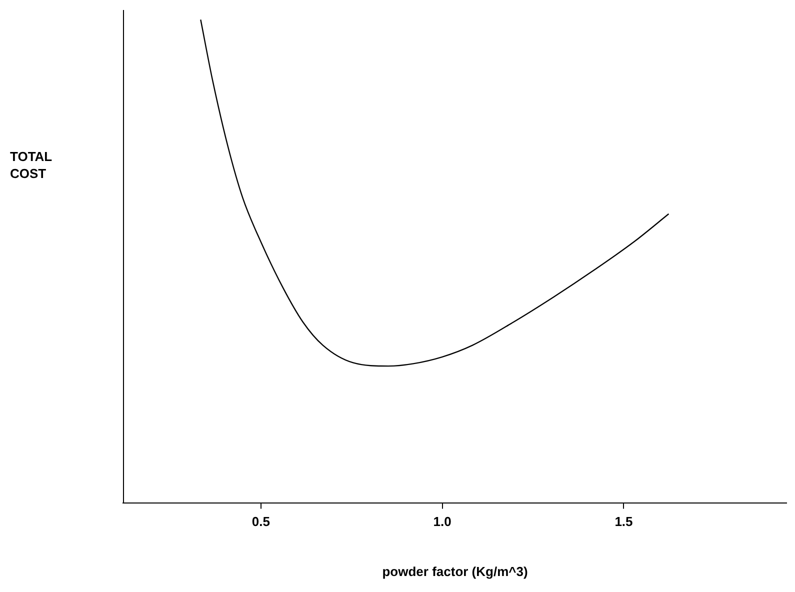  I want to click on x-axis-title: powder factor (Kg/m^3), so click(455, 571).